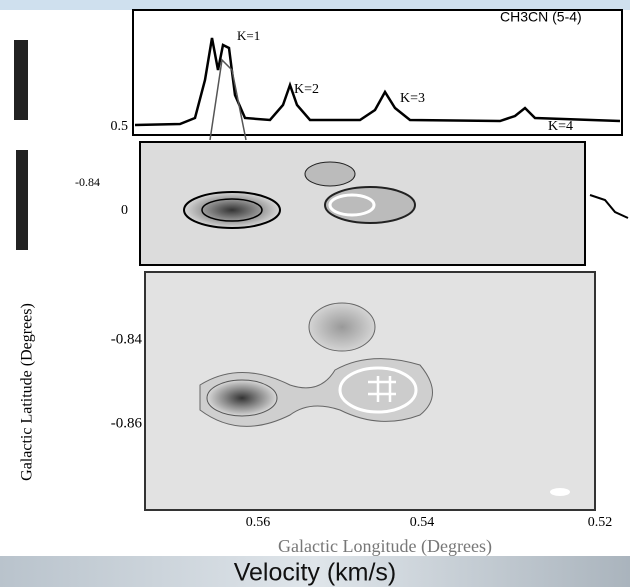 This screenshot has width=630, height=587. What do you see at coordinates (541, 17) in the screenshot?
I see `spectrum-title: CH3CN (5-4)` at bounding box center [541, 17].